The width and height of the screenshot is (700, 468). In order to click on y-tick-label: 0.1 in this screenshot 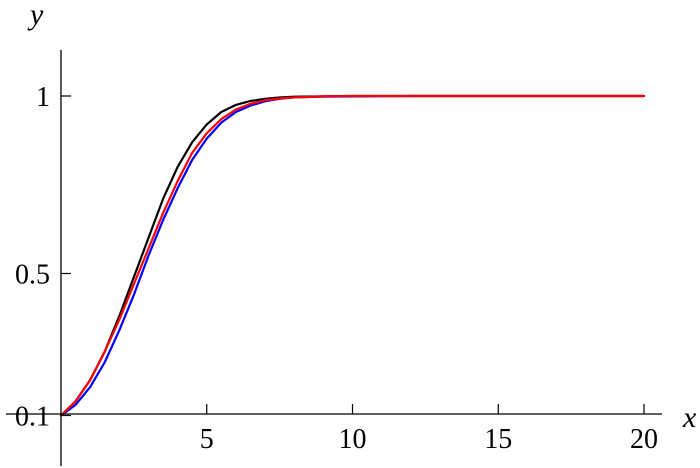, I will do `click(32, 417)`.